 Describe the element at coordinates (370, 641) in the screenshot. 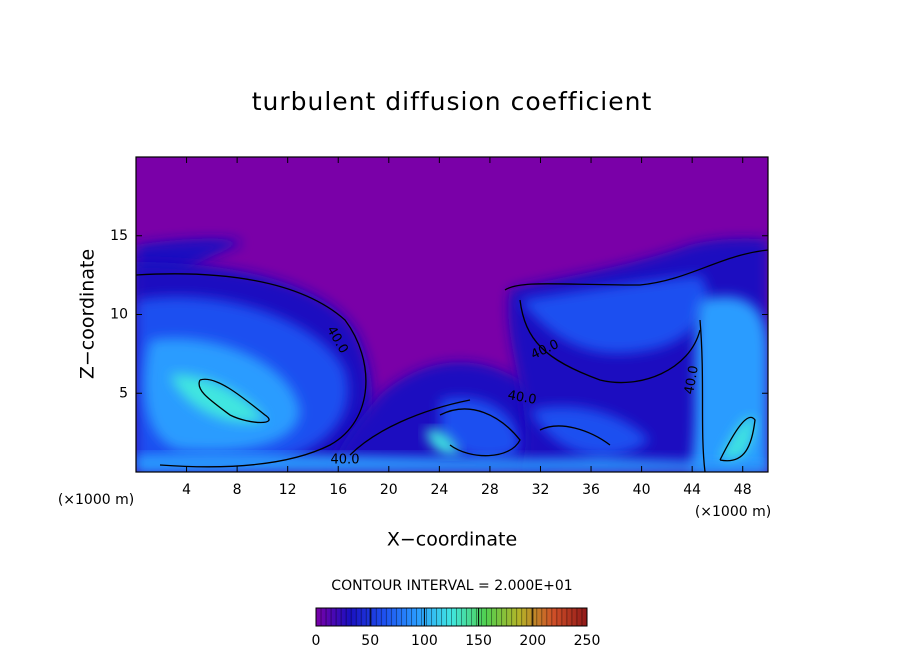

I see `colorbar-tick-label: 50` at that location.